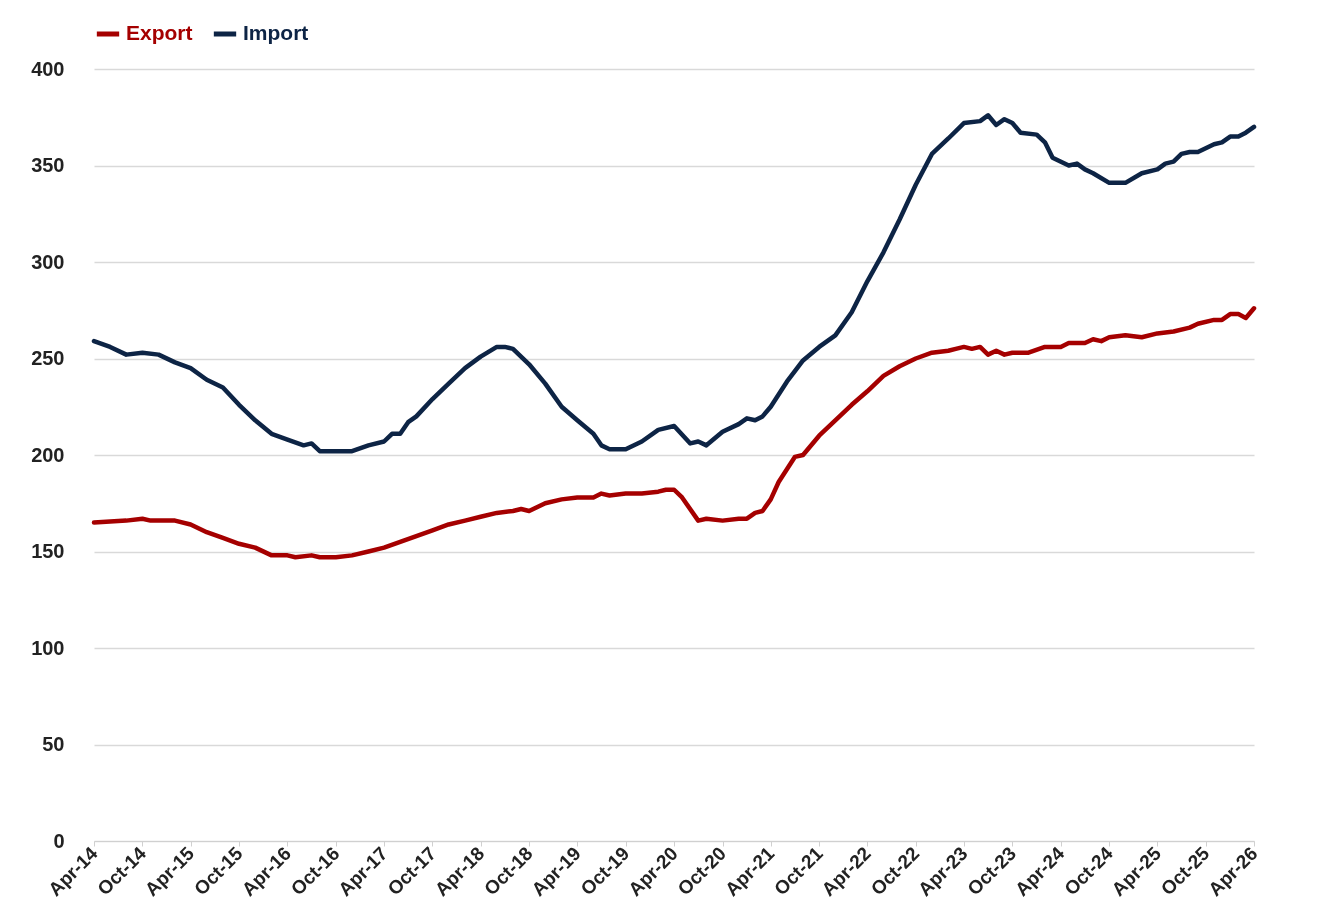 The image size is (1319, 919). Describe the element at coordinates (48, 68) in the screenshot. I see `y-tick-label: 400` at that location.